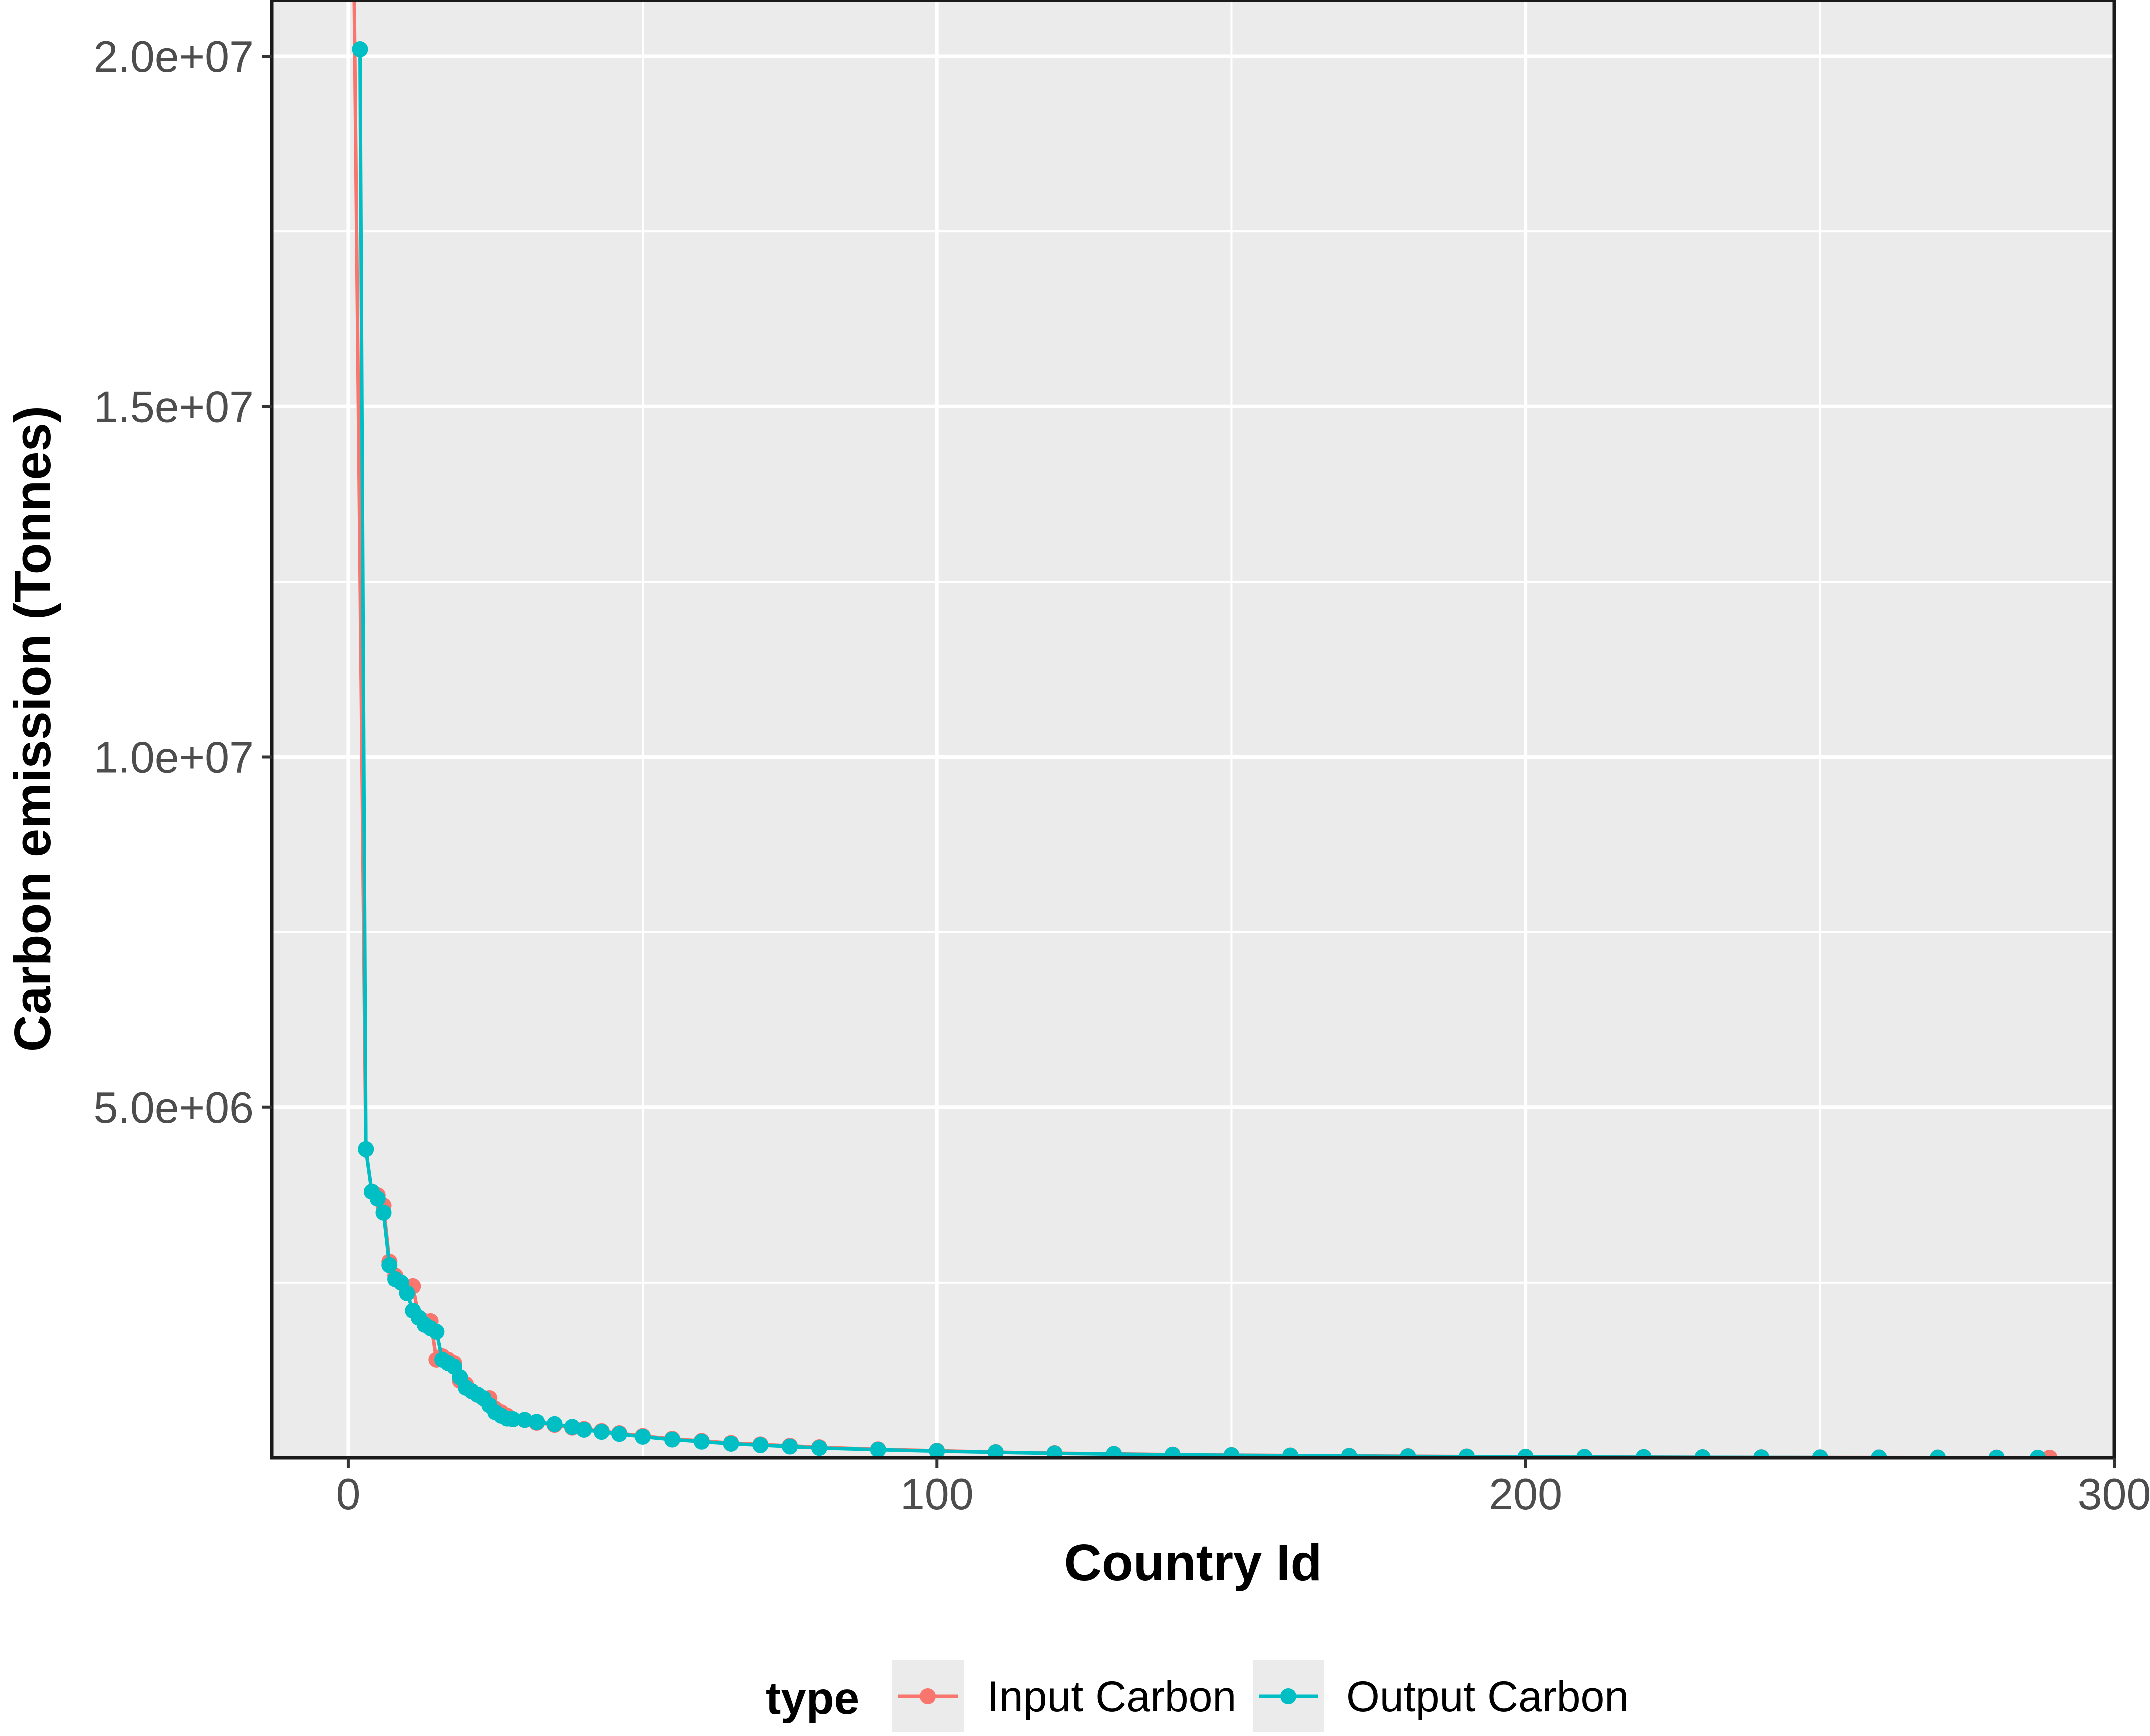  I want to click on y-tick-label: 2.0e+07, so click(174, 56).